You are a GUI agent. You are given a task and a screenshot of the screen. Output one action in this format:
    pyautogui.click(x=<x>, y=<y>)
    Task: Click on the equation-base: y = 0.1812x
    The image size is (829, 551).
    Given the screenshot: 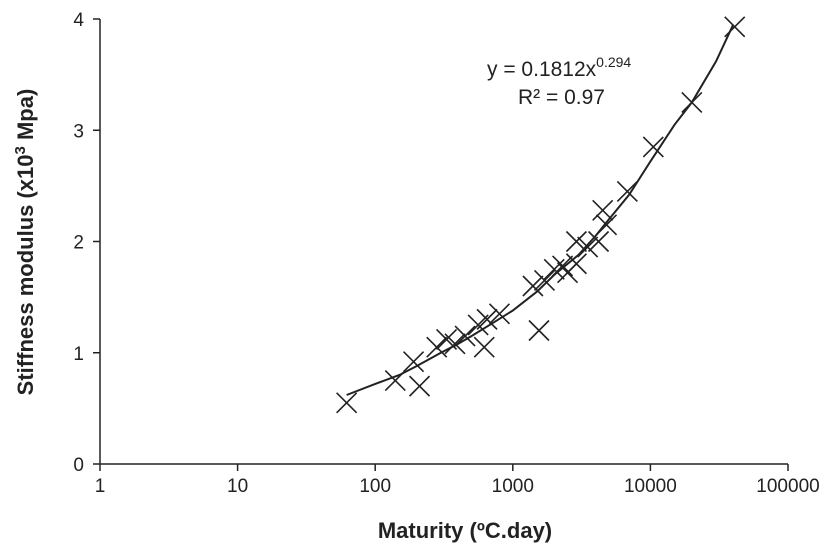 What is the action you would take?
    pyautogui.click(x=542, y=69)
    